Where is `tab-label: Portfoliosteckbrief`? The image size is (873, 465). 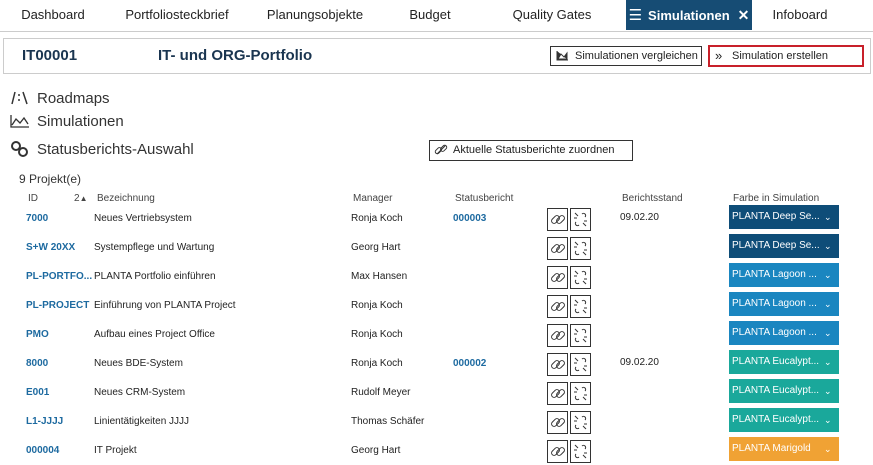 tab-label: Portfoliosteckbrief is located at coordinates (177, 14).